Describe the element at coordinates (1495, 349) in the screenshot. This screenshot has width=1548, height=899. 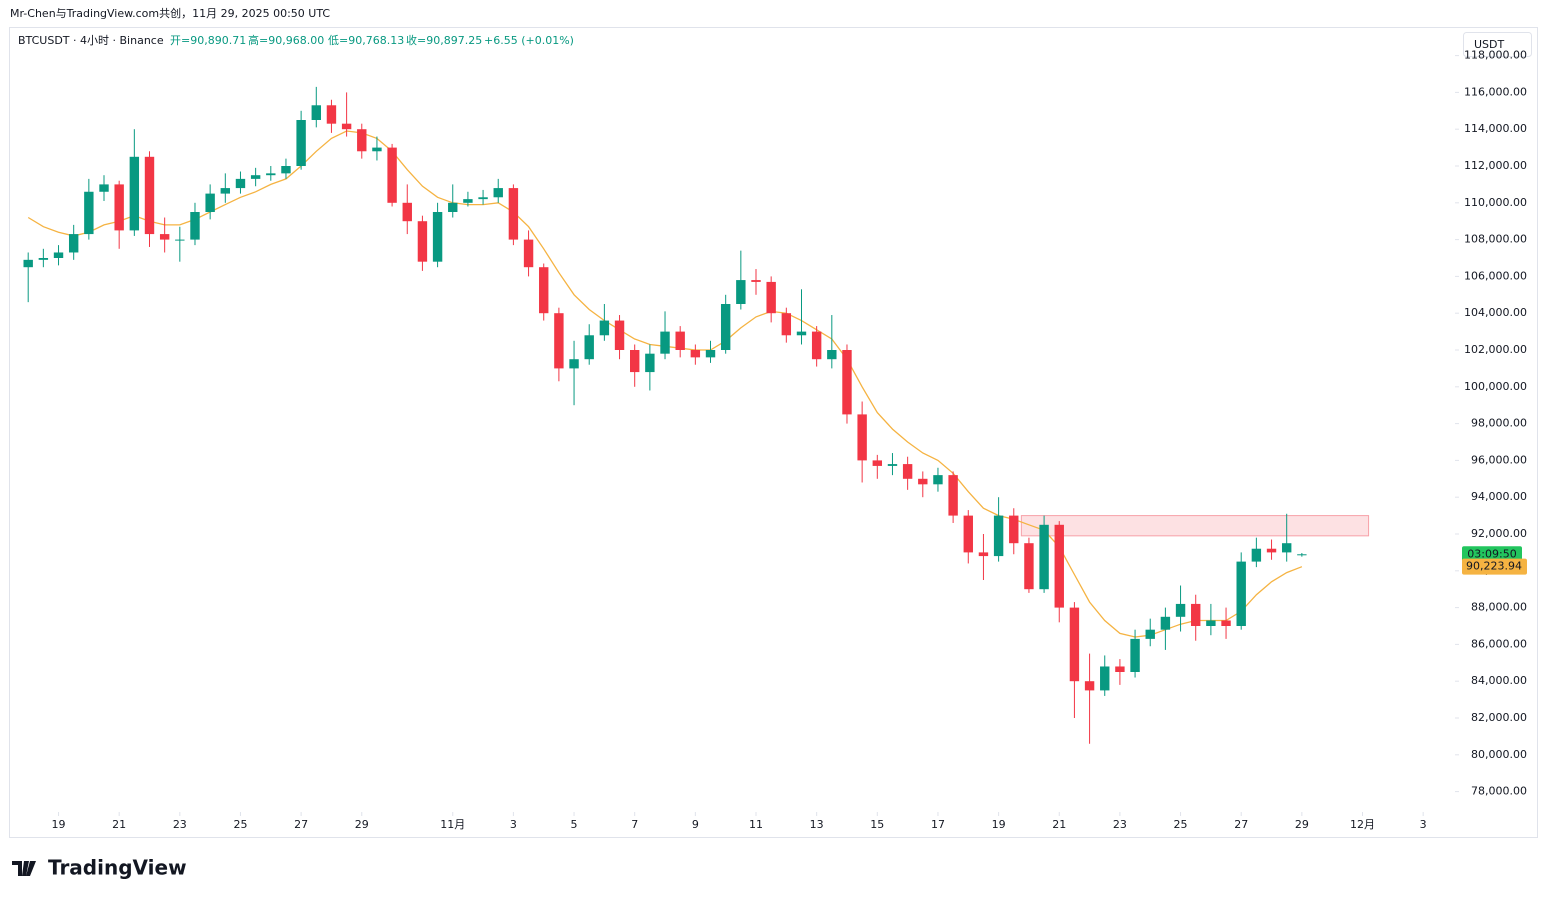
I see `y-tick-label: 102,000.00` at that location.